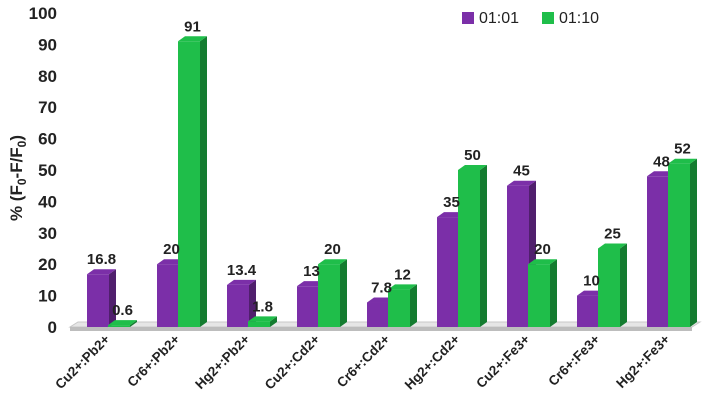  What do you see at coordinates (122, 310) in the screenshot?
I see `data-label: 0.6` at bounding box center [122, 310].